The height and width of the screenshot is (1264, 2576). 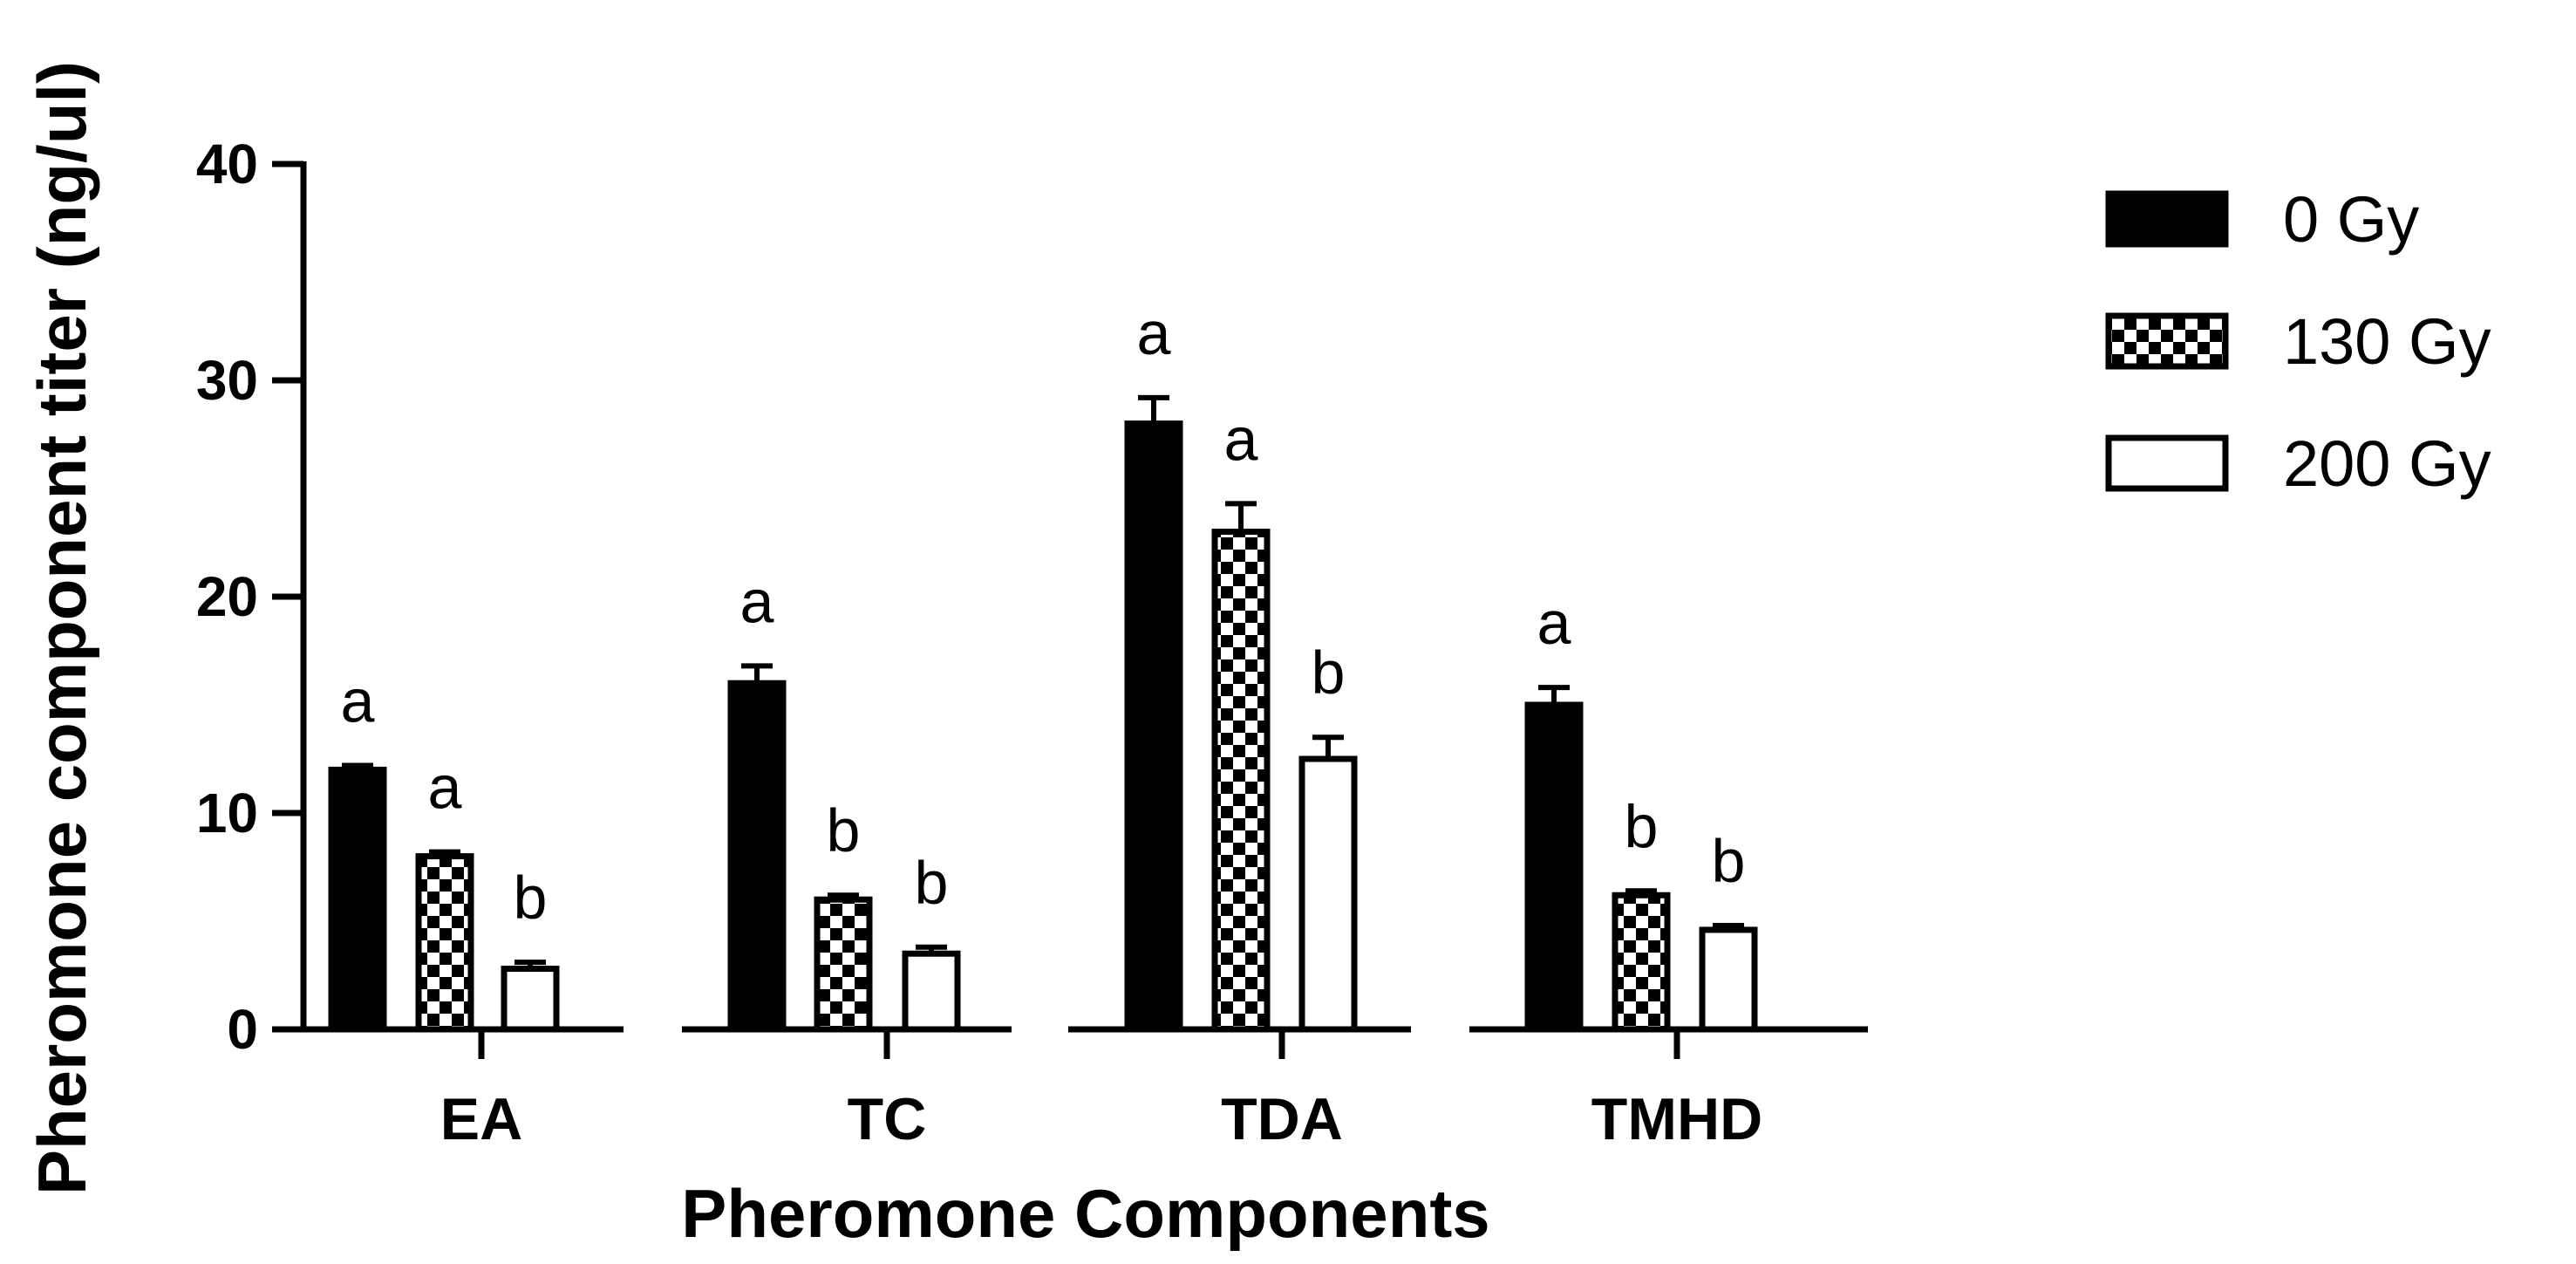 I want to click on bar-200-gy-tmhd, so click(x=1729, y=979).